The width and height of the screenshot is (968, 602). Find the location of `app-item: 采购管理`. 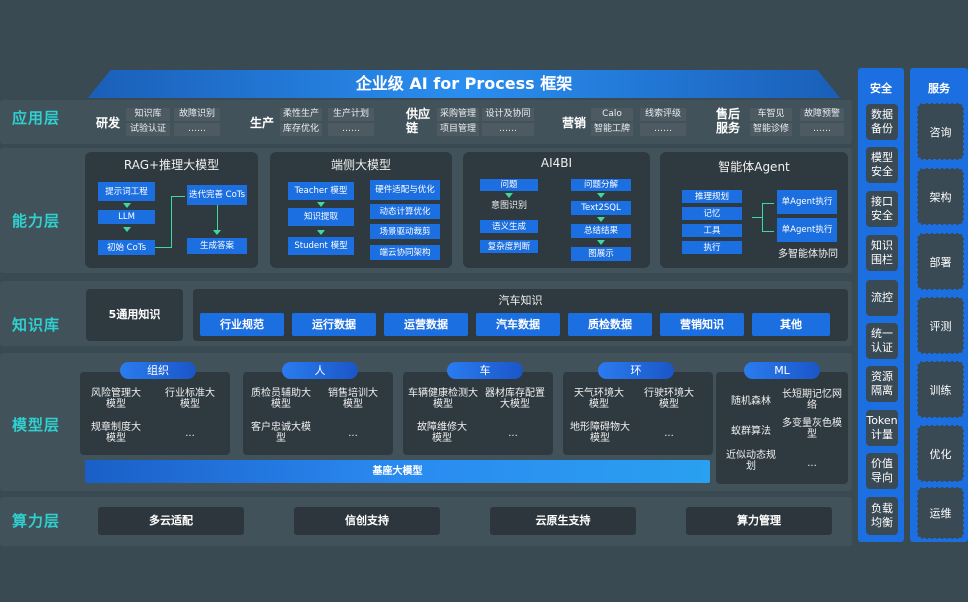

app-item: 采购管理 is located at coordinates (458, 114).